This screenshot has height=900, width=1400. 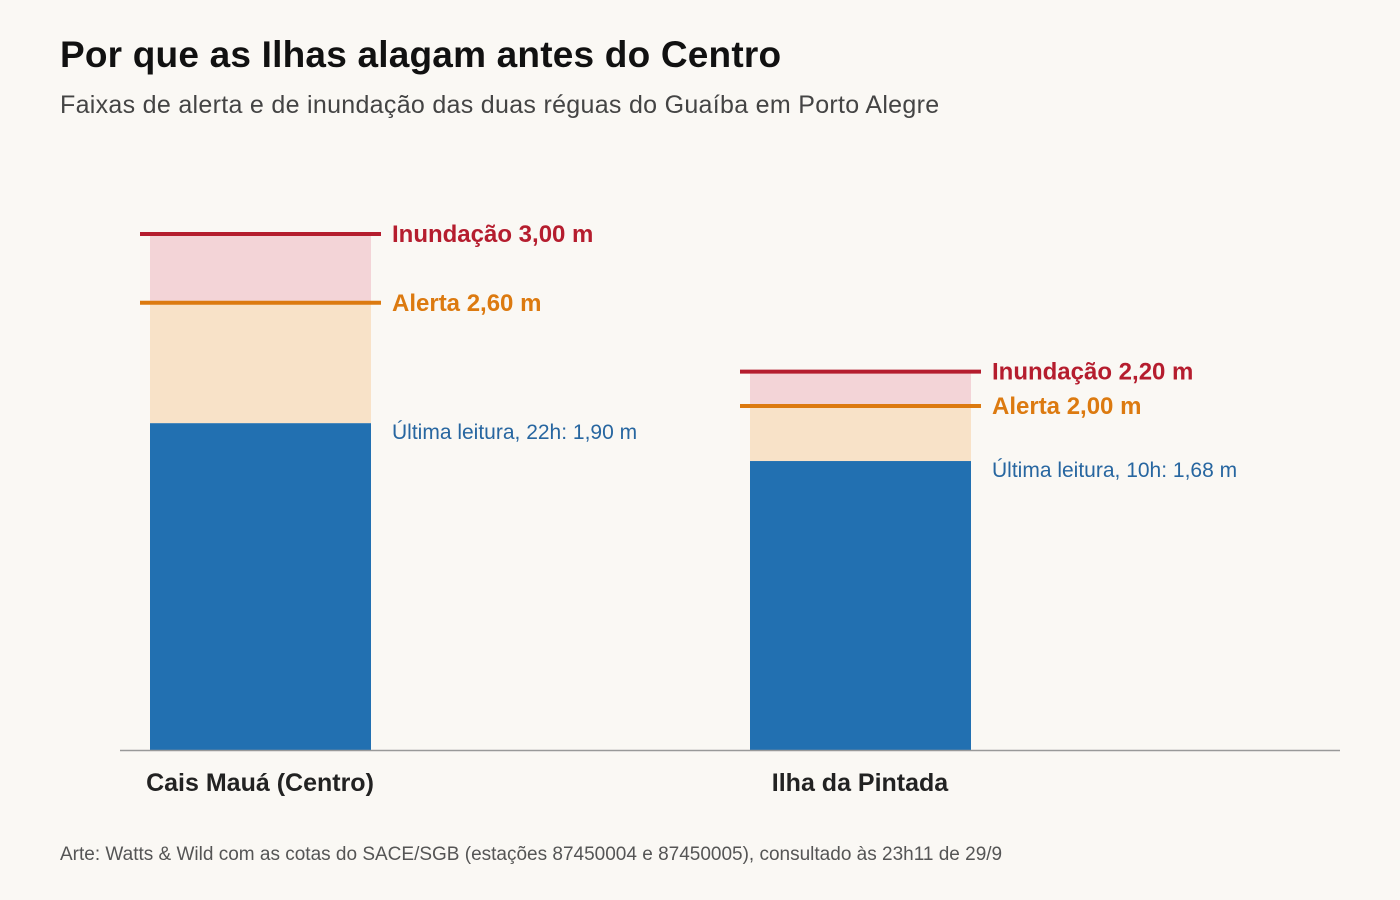 What do you see at coordinates (861, 783) in the screenshot?
I see `category-label: Ilha da Pintada` at bounding box center [861, 783].